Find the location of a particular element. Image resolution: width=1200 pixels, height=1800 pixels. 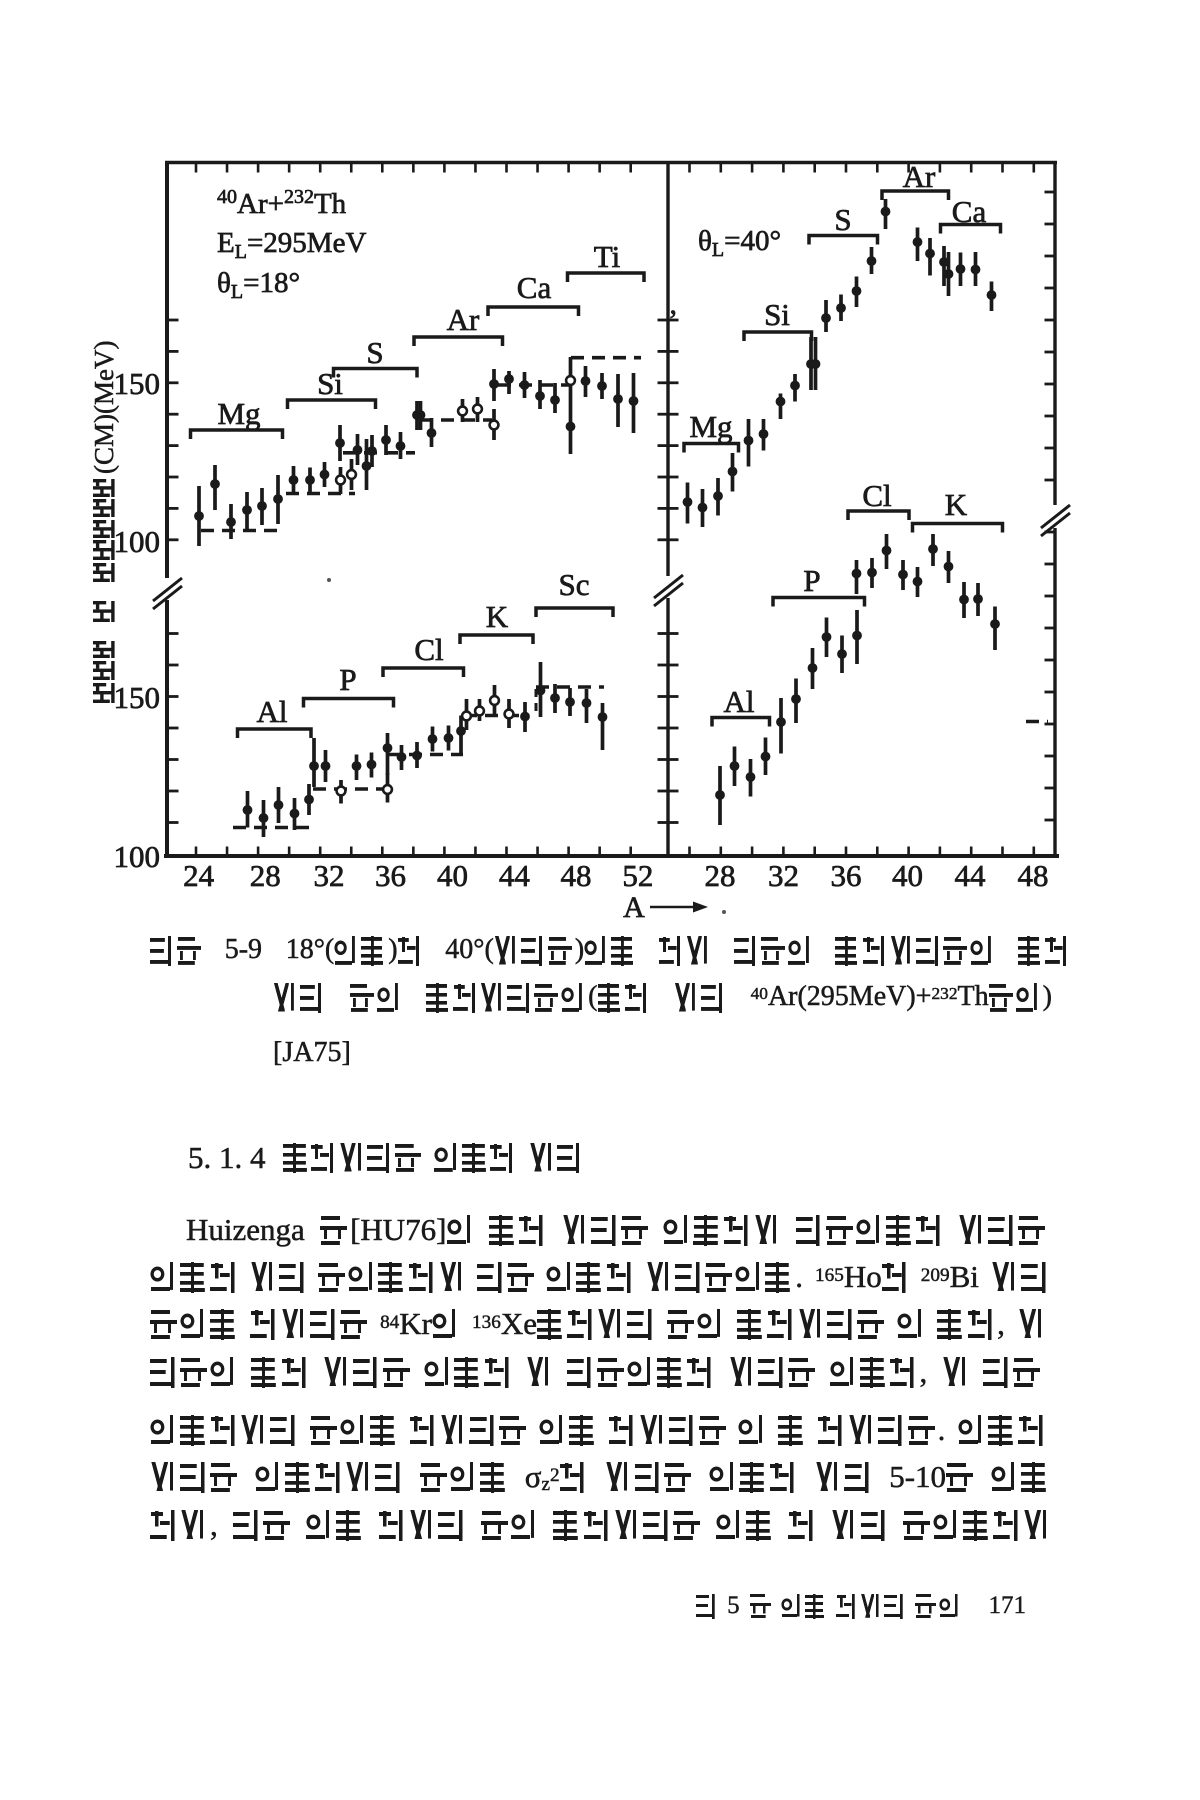

svg-text: θL=40° is located at coordinates (739, 243).